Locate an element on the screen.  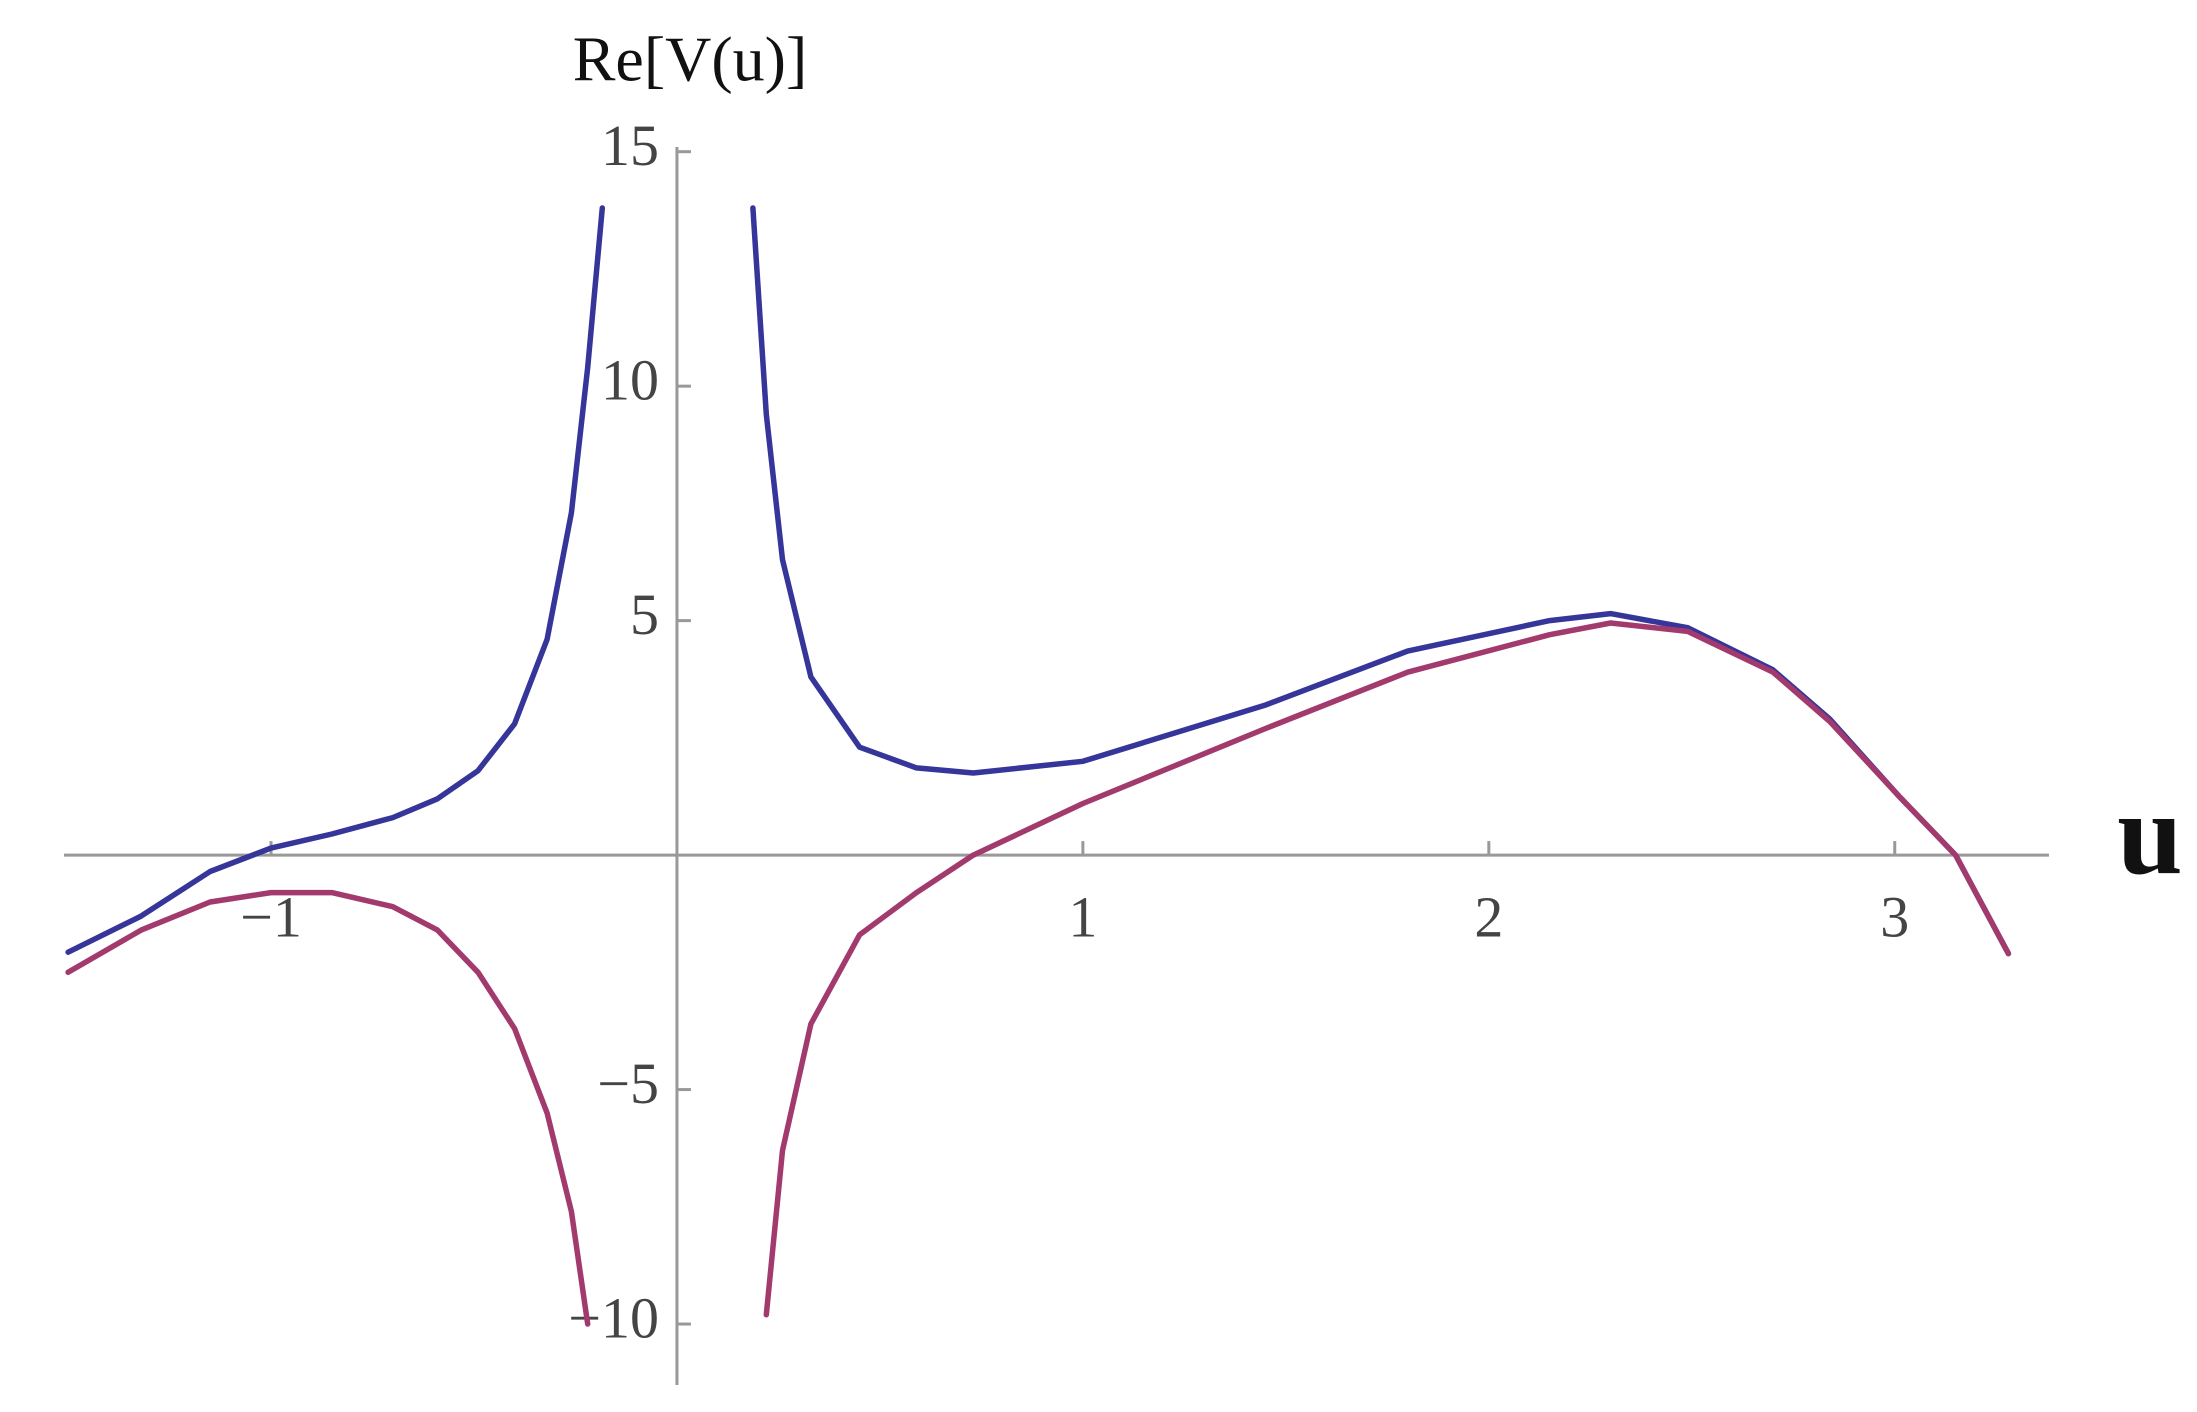
x-tick-label: 2 is located at coordinates (1488, 916).